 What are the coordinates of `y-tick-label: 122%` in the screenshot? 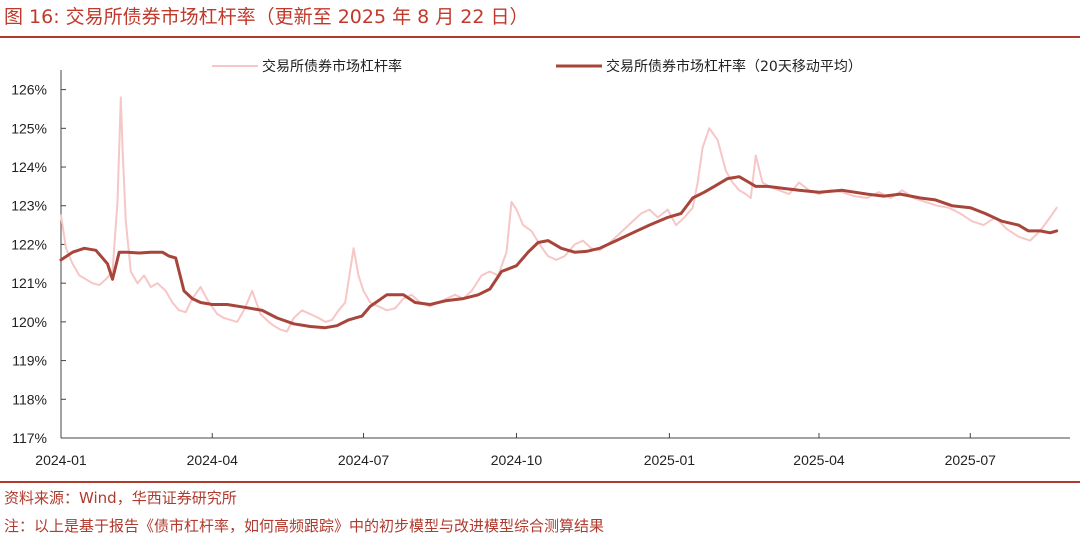 It's located at (29, 244).